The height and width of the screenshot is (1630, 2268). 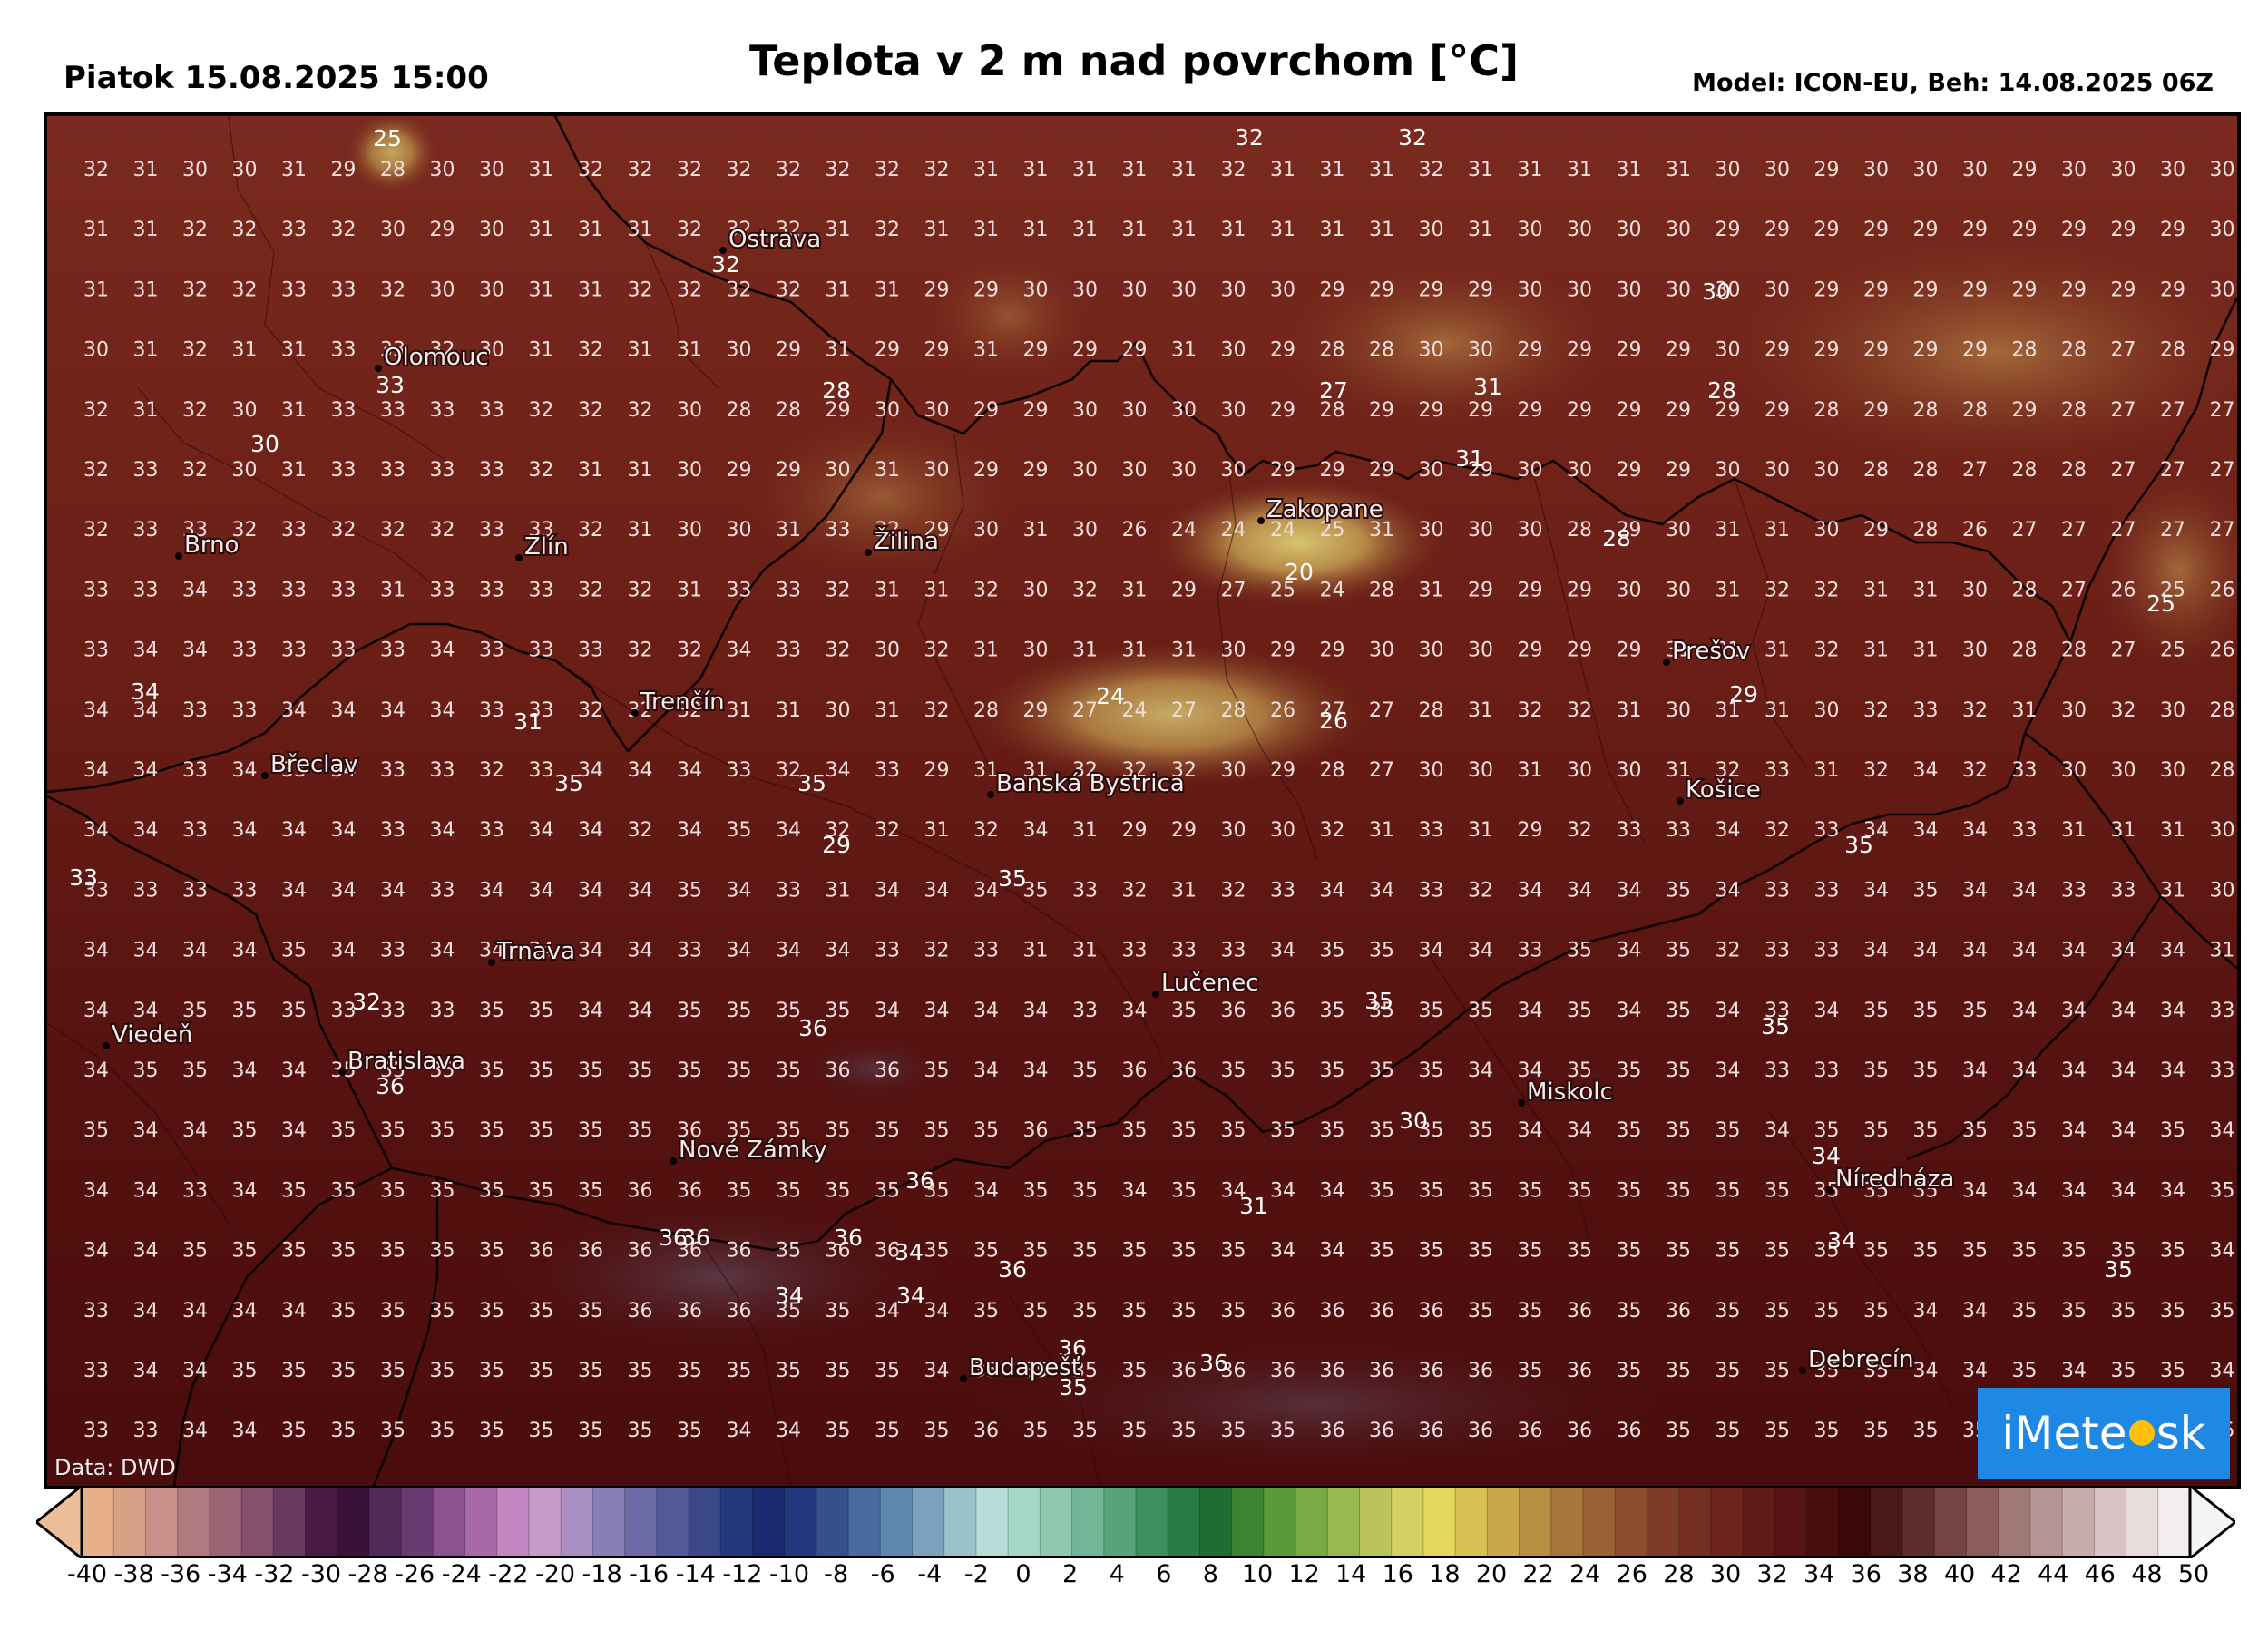 What do you see at coordinates (228, 1574) in the screenshot?
I see `color-scale-tick-label: -34` at bounding box center [228, 1574].